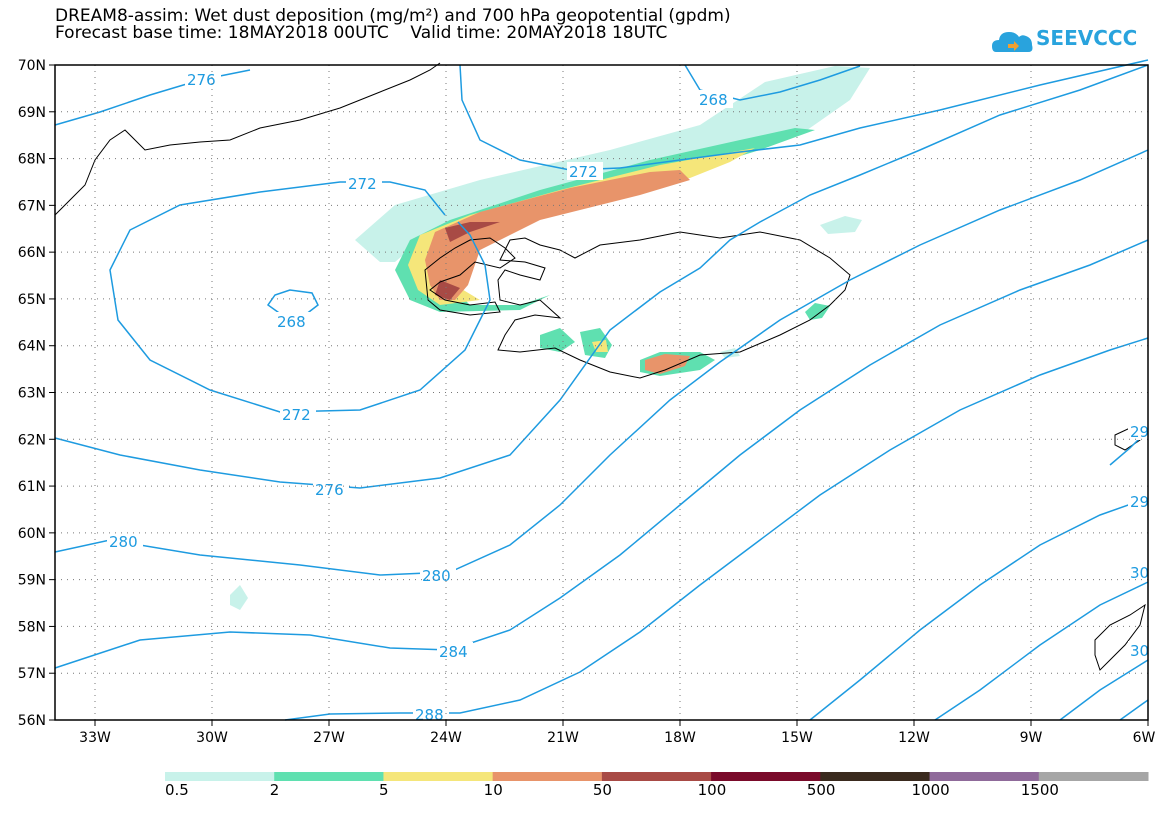  What do you see at coordinates (914, 738) in the screenshot?
I see `longitude-label: 12W` at bounding box center [914, 738].